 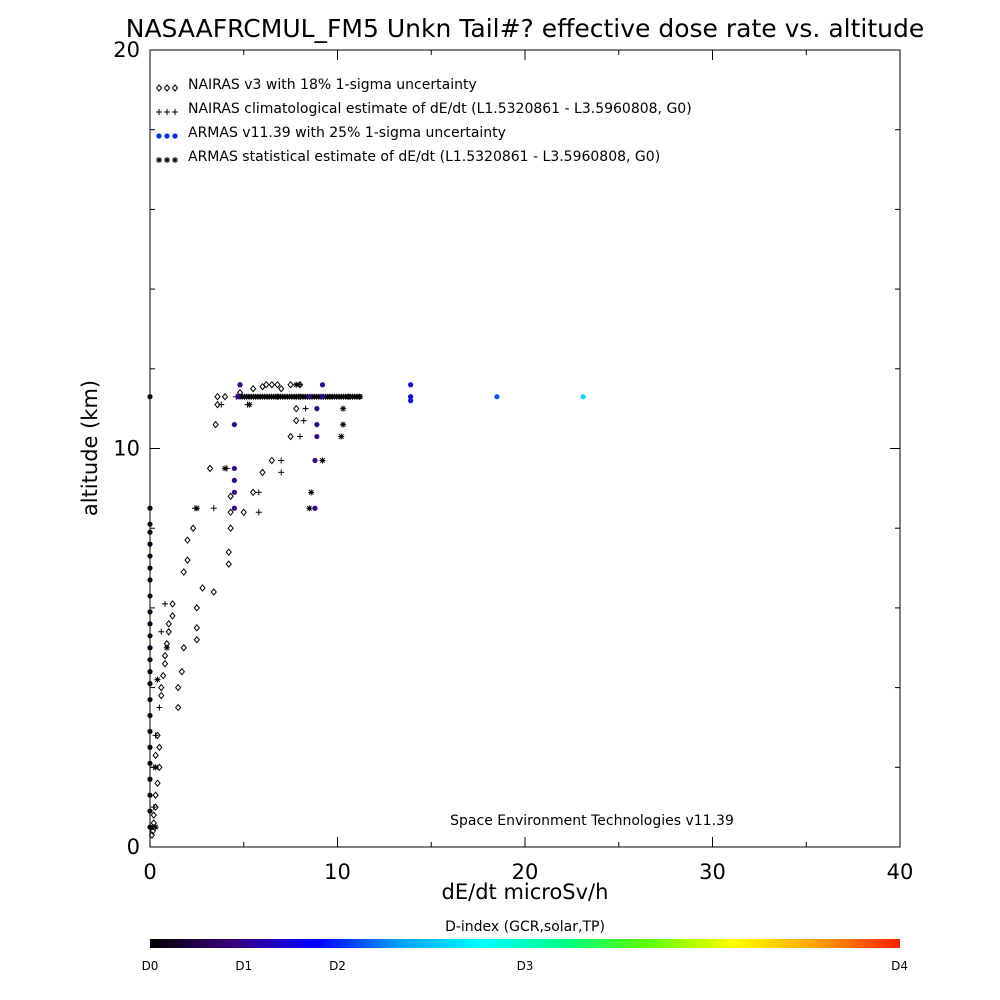 What do you see at coordinates (133, 847) in the screenshot?
I see `y-tick-label: 0` at bounding box center [133, 847].